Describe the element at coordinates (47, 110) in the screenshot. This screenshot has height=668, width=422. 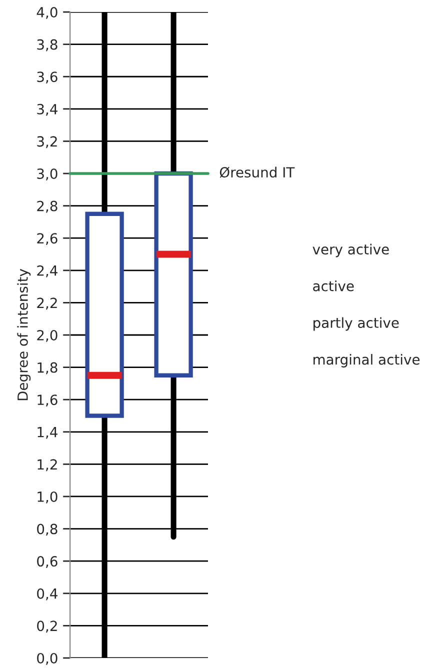
I see `y-tick-label: 3,4` at that location.